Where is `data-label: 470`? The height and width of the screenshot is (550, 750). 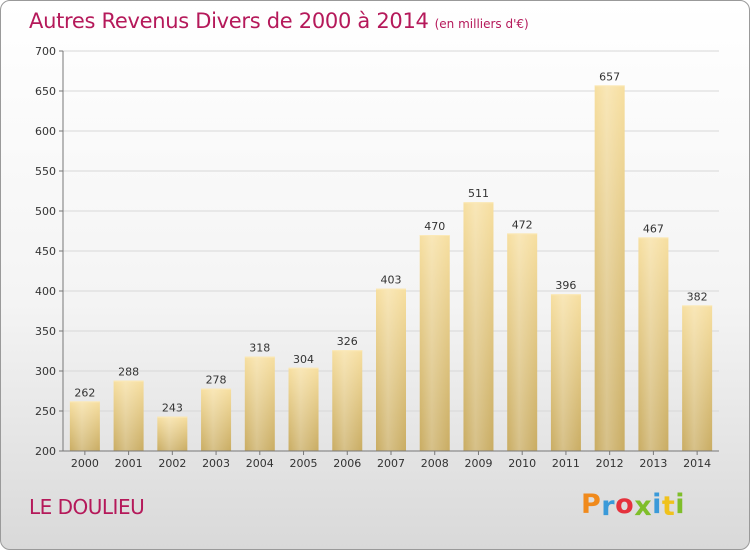 data-label: 470 is located at coordinates (434, 226).